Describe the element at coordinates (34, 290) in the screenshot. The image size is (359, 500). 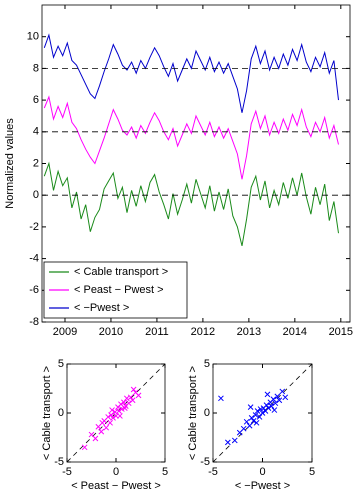
I see `y-tick-label: -6` at that location.